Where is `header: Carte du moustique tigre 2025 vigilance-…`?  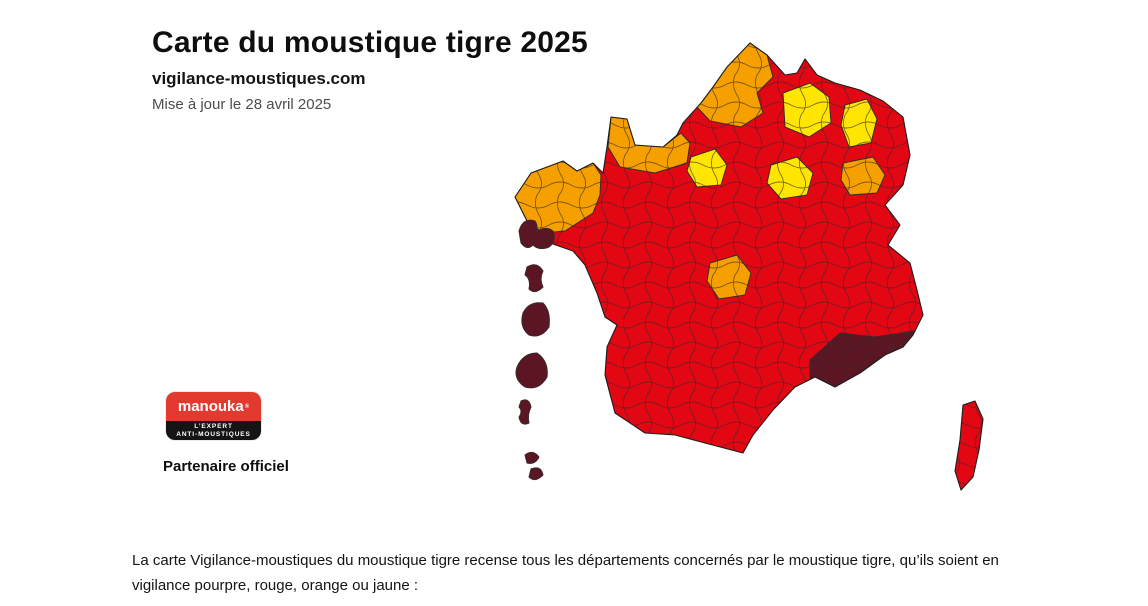
header: Carte du moustique tigre 2025 vigilance-… is located at coordinates (370, 69).